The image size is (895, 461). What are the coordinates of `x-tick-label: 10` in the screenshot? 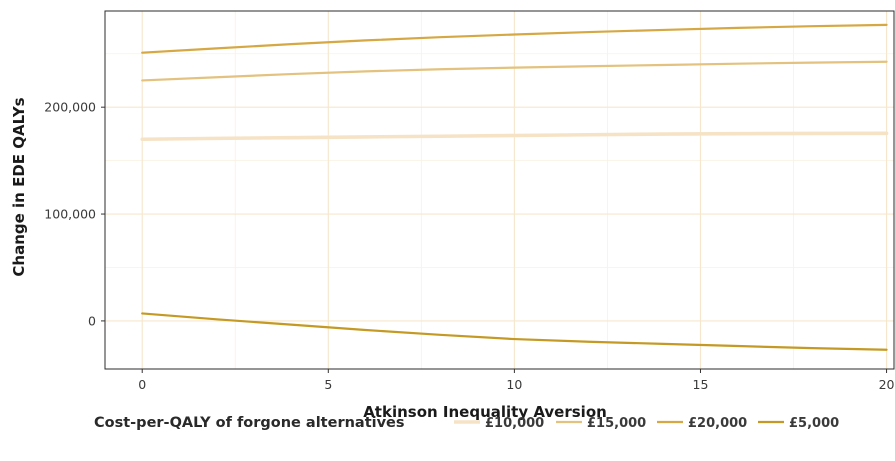 It's located at (514, 384).